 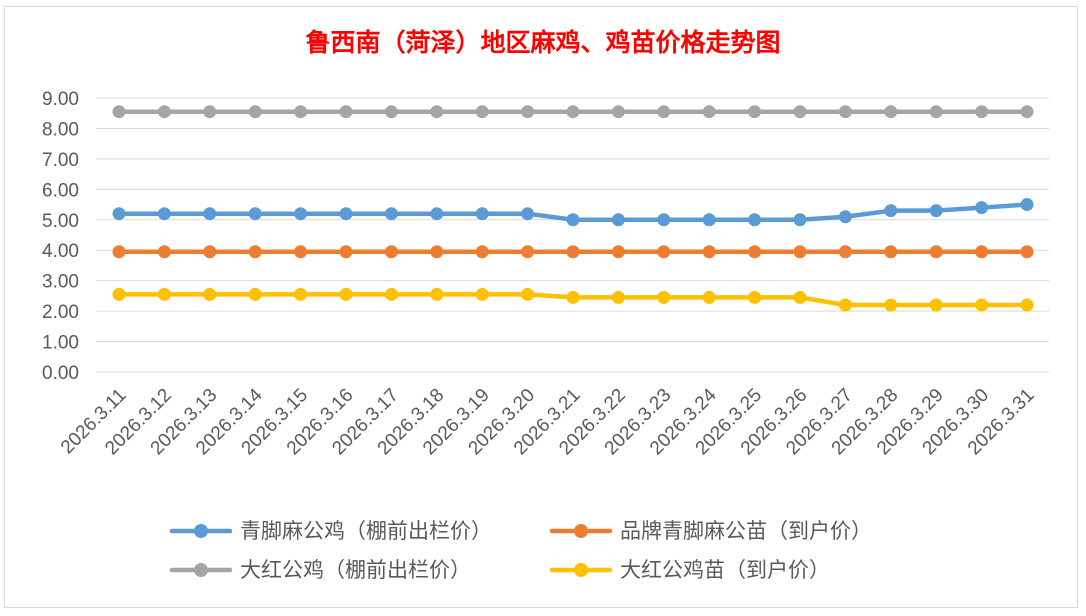 What do you see at coordinates (542, 42) in the screenshot?
I see `chart-title: 鲁西南（菏泽）地区麻鸡、鸡苗价格走势图` at bounding box center [542, 42].